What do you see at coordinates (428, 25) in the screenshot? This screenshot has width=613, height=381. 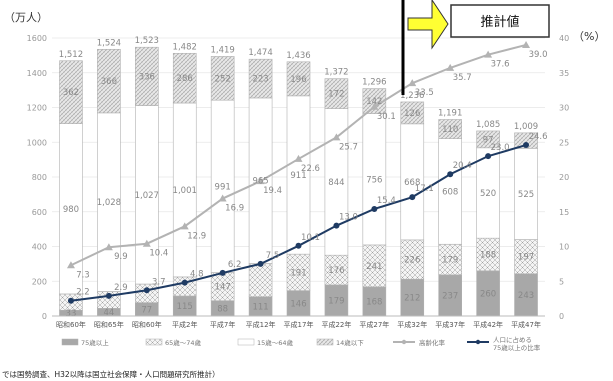 I see `arrow-icon` at bounding box center [428, 25].